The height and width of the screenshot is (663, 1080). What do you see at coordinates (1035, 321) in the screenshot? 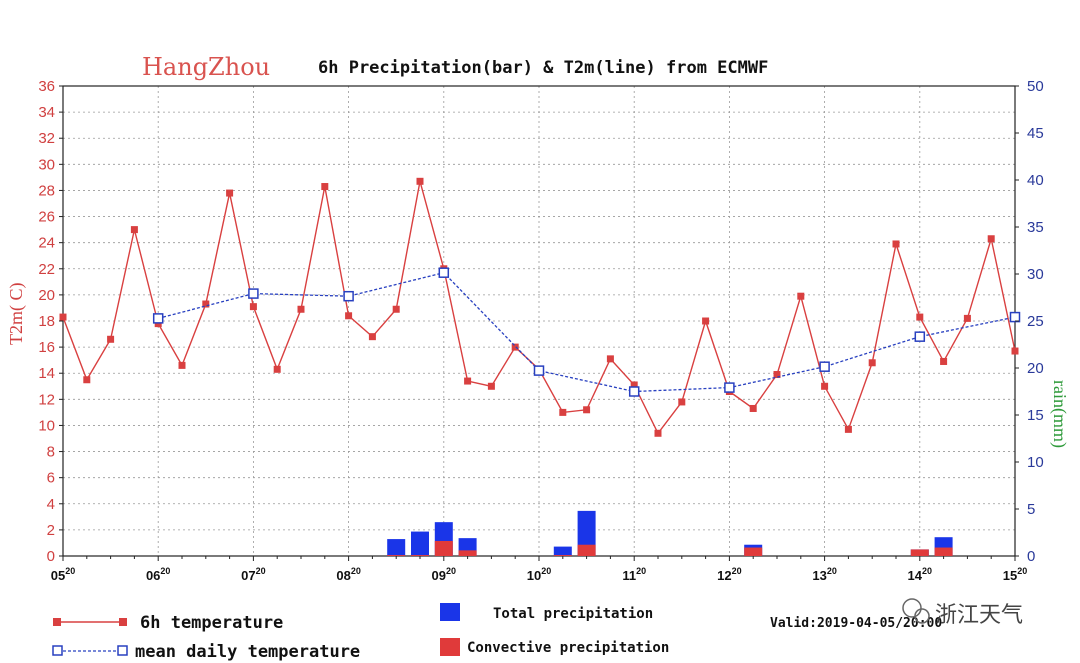
I see `y-right-tick-label: 25` at bounding box center [1035, 321].